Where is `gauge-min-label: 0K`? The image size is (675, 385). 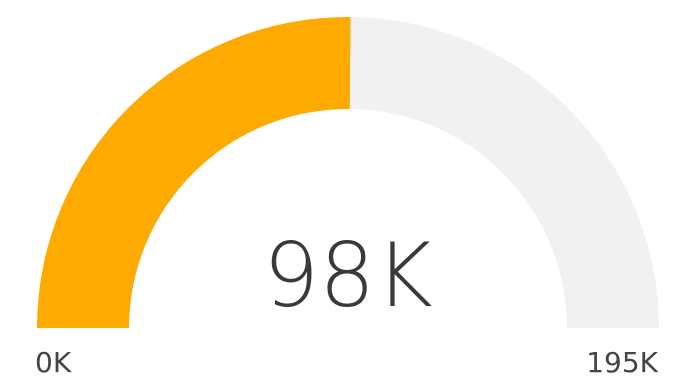
gauge-min-label: 0K is located at coordinates (53, 362).